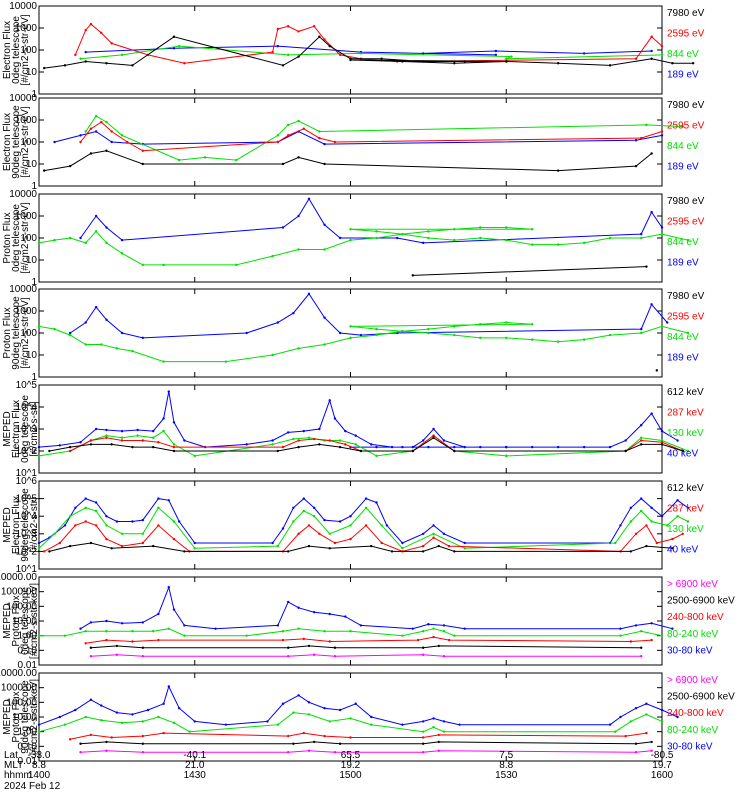 Image resolution: width=750 pixels, height=800 pixels. Describe the element at coordinates (350, 621) in the screenshot. I see `panel-frame` at that location.